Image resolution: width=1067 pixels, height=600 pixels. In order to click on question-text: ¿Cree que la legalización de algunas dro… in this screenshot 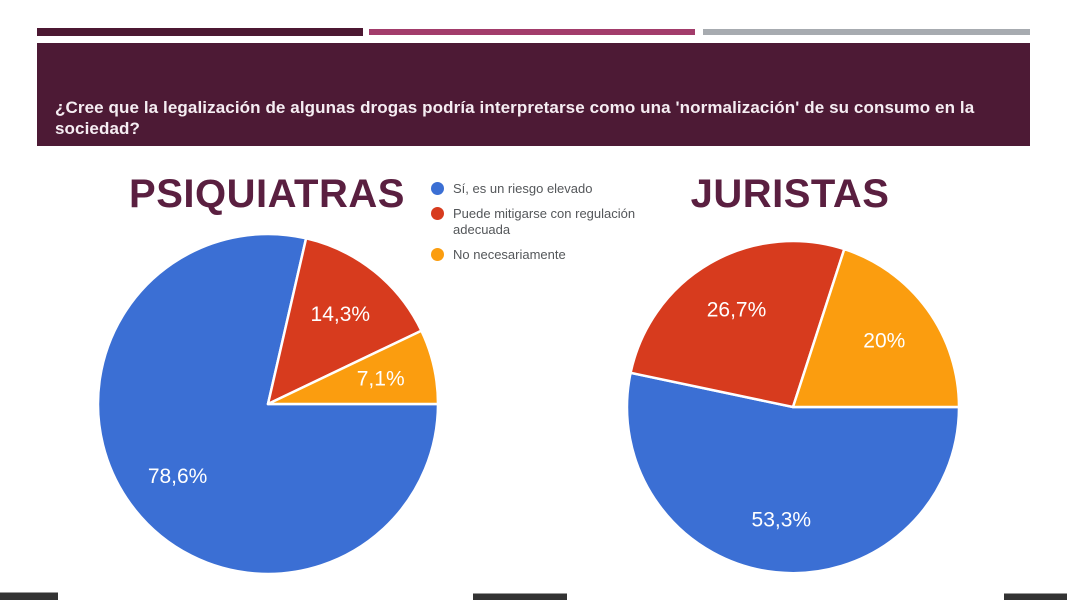, I will do `click(515, 118)`.